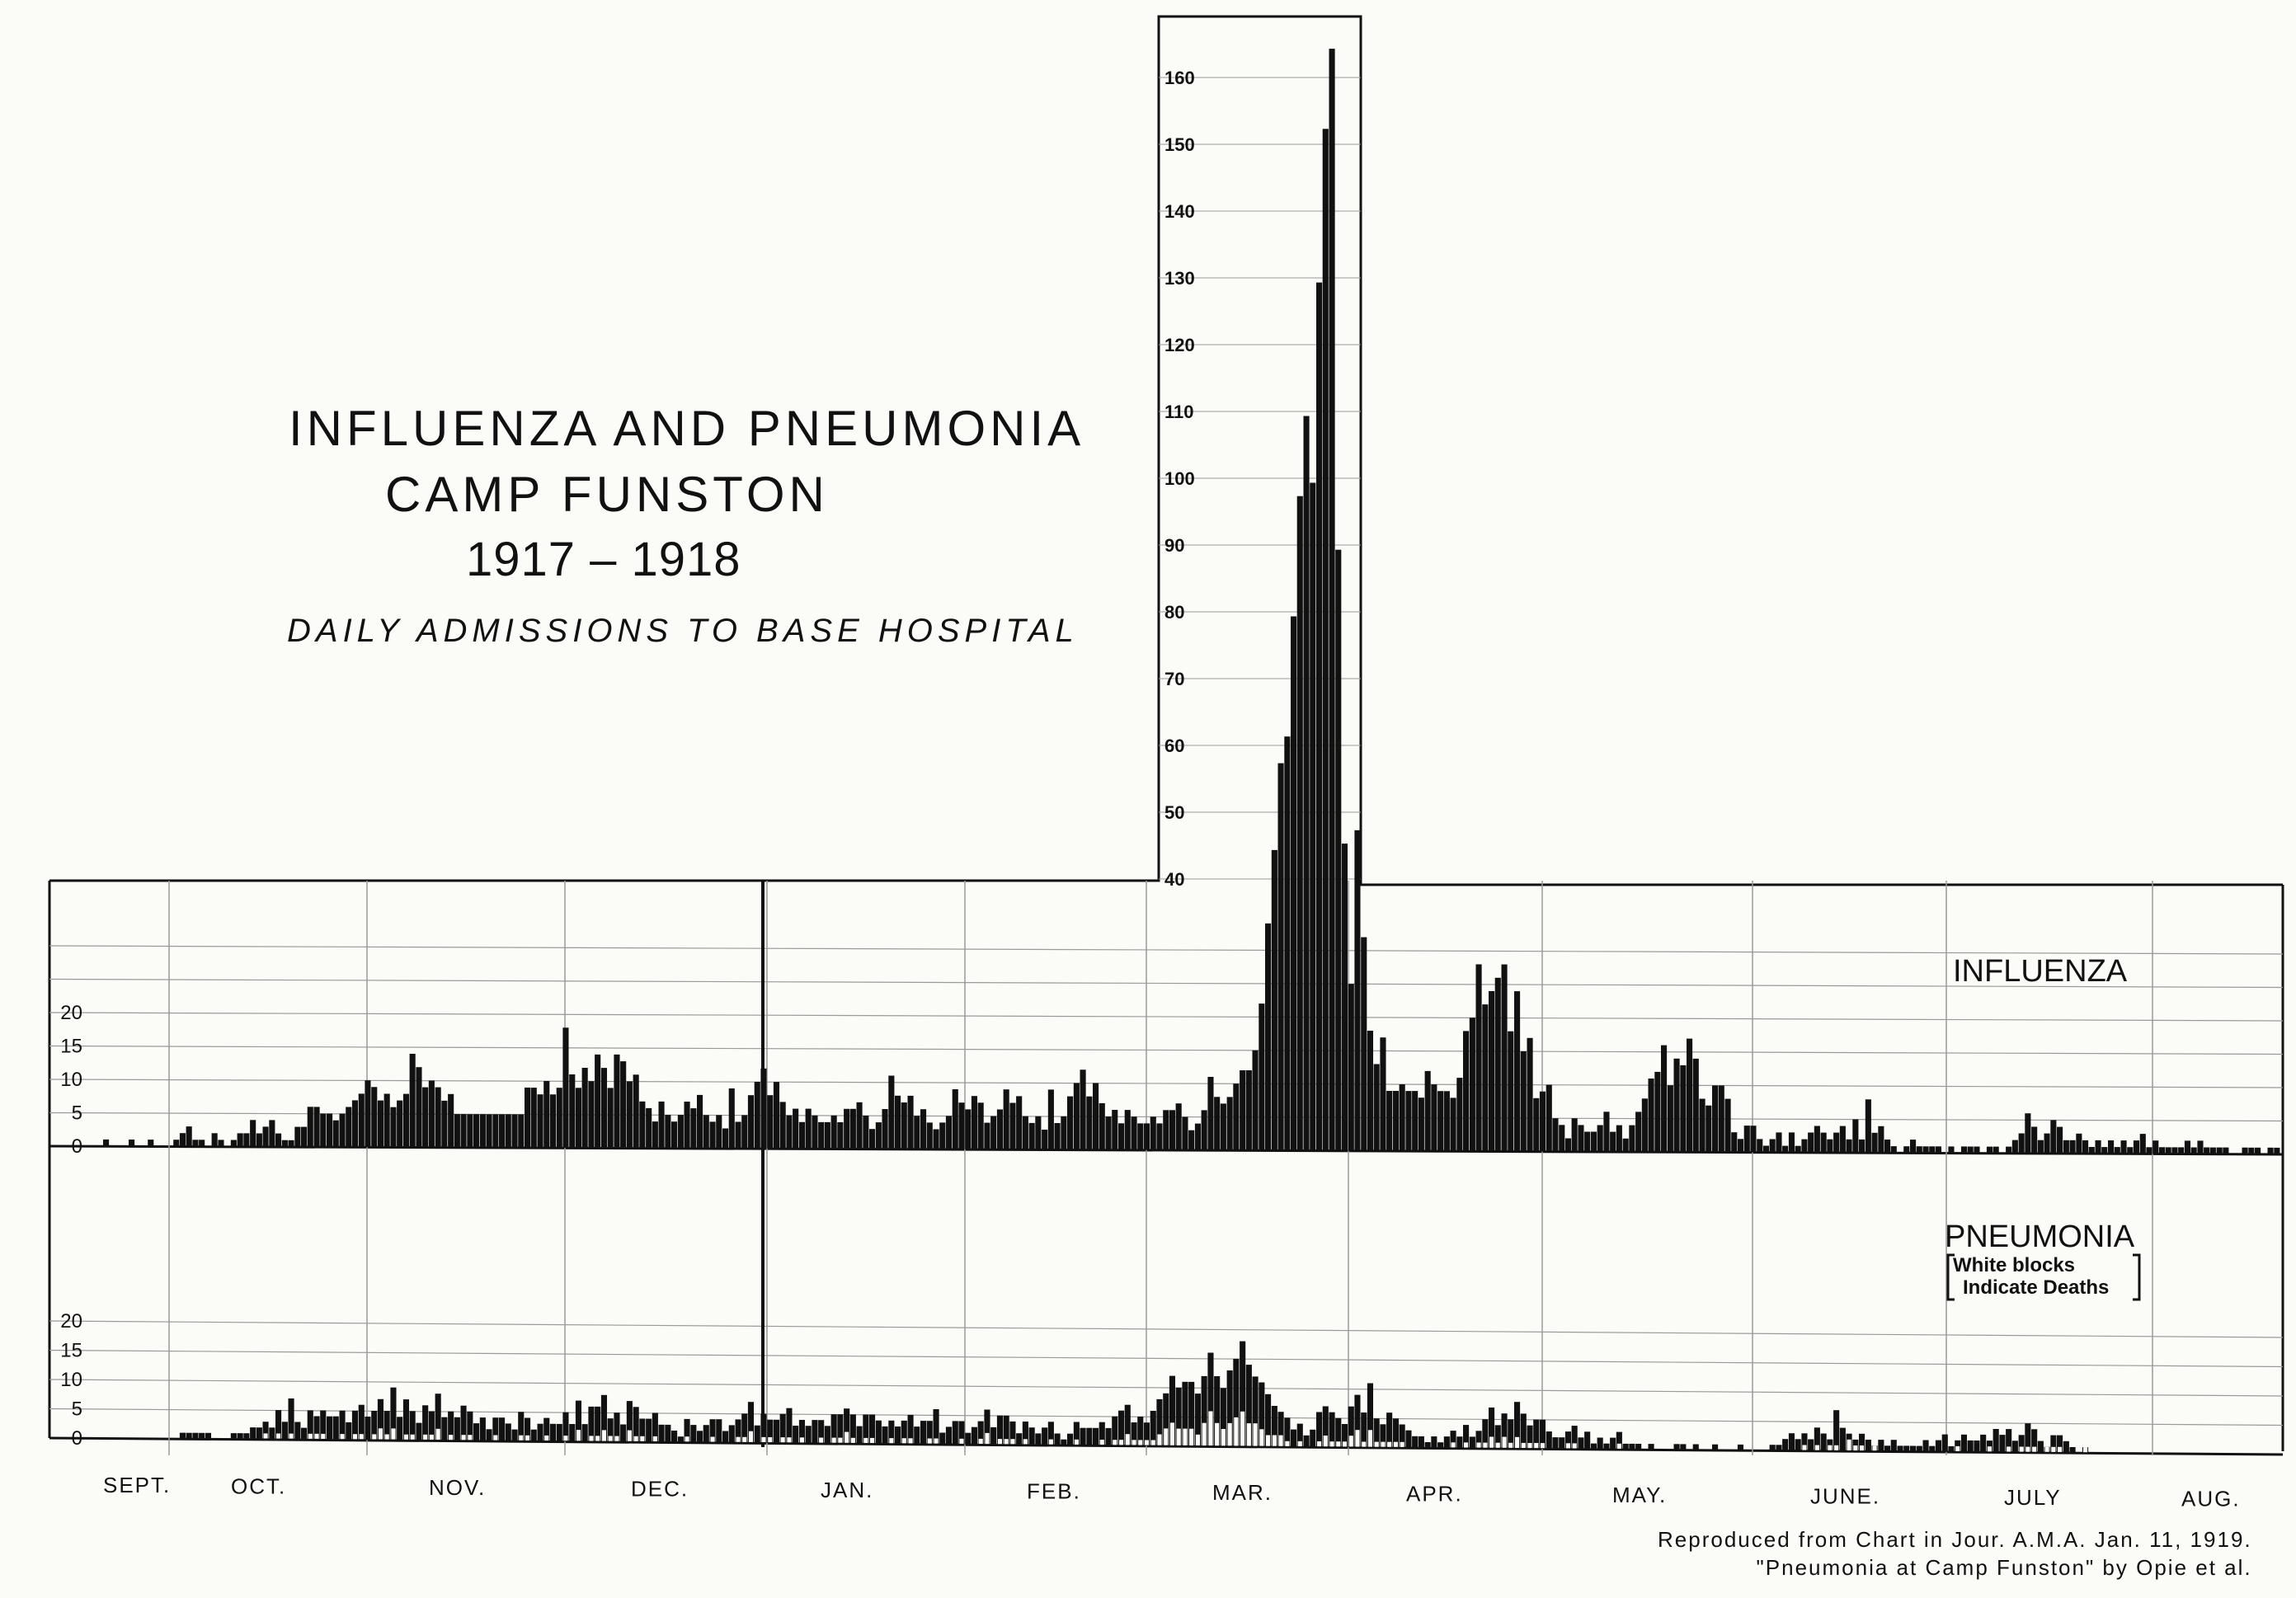  I want to click on month-label: MAY., so click(1639, 1495).